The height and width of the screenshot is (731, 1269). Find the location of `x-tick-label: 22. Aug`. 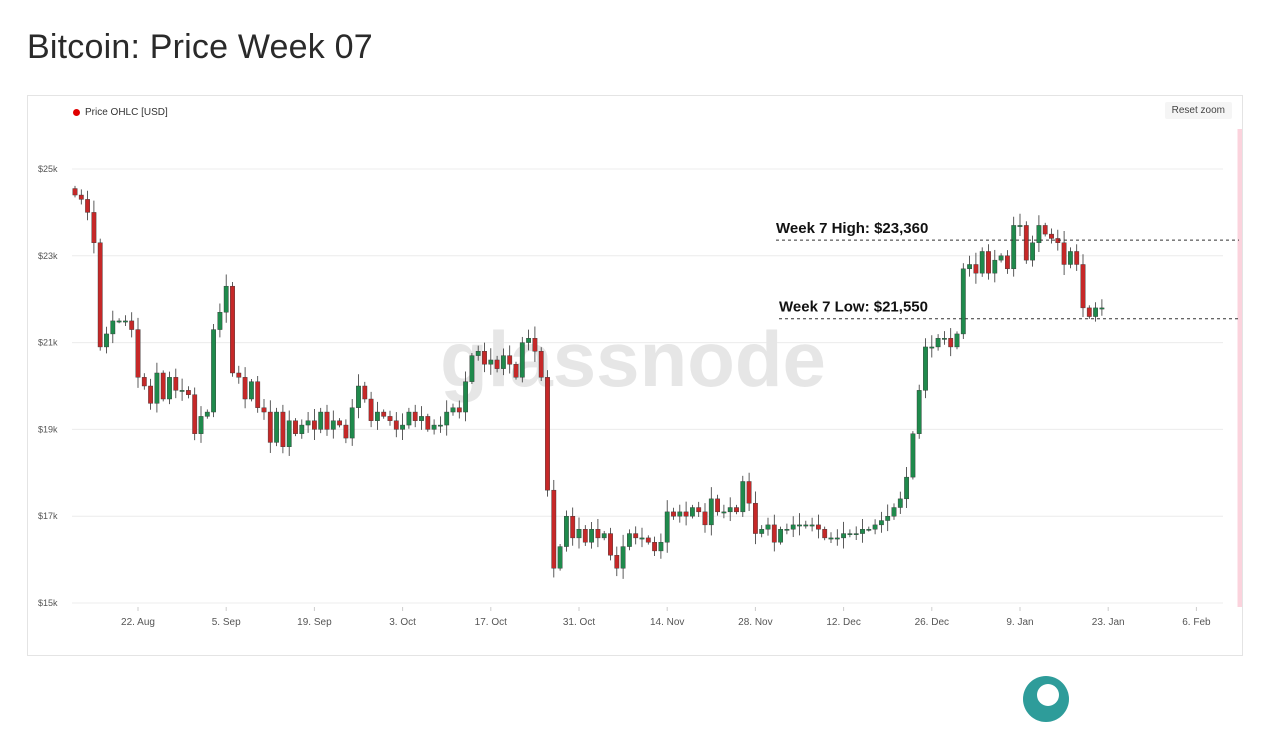

x-tick-label: 22. Aug is located at coordinates (138, 622).